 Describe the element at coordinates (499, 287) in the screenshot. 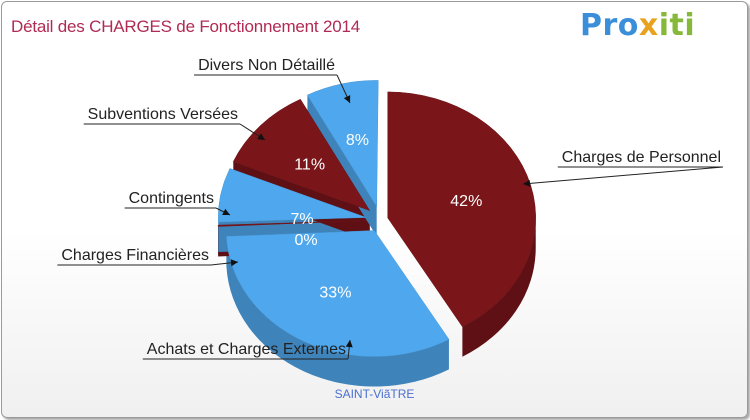

I see `slice-side-charges-de-personnel` at that location.